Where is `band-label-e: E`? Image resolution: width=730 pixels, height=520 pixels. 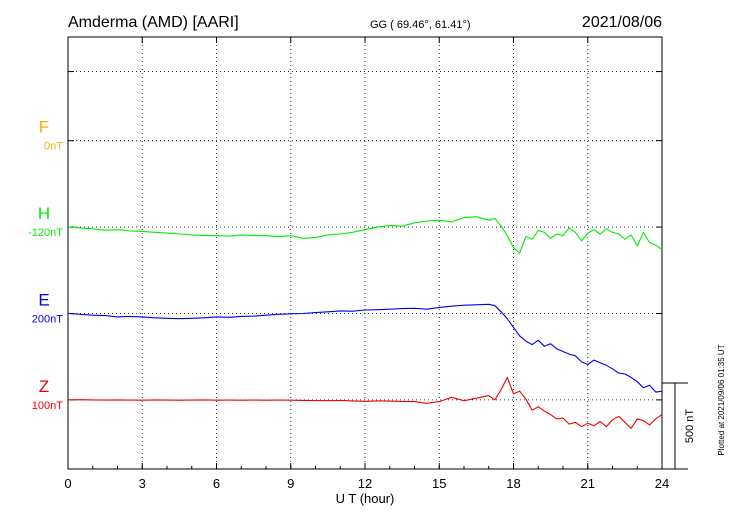 band-label-e: E is located at coordinates (43, 299).